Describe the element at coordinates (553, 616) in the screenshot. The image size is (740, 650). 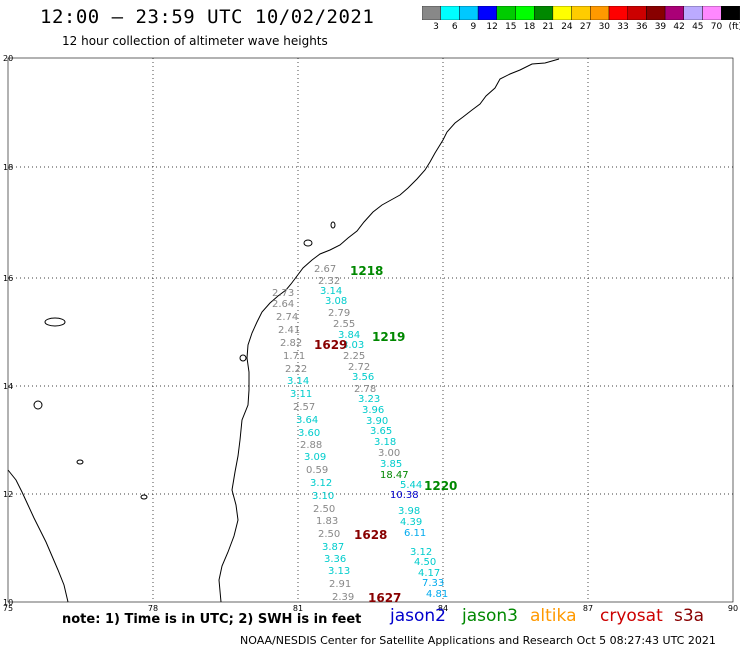
I see `legend-altika: altika` at that location.